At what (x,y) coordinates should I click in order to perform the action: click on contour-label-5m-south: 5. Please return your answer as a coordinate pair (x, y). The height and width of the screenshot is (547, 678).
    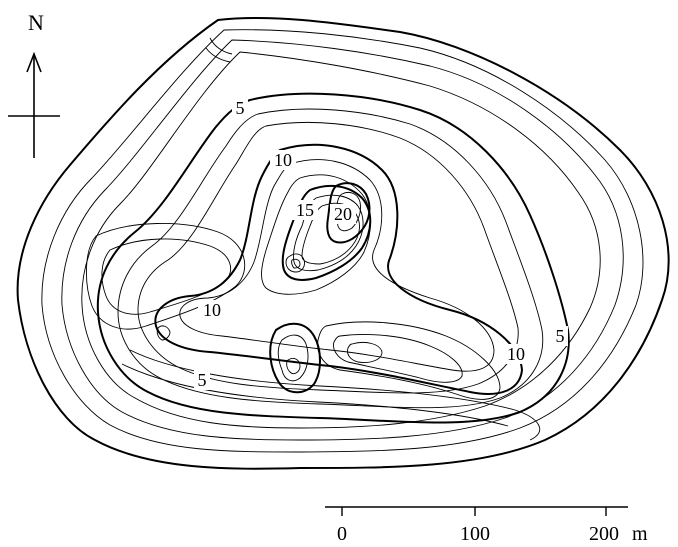
    Looking at the image, I should click on (202, 380).